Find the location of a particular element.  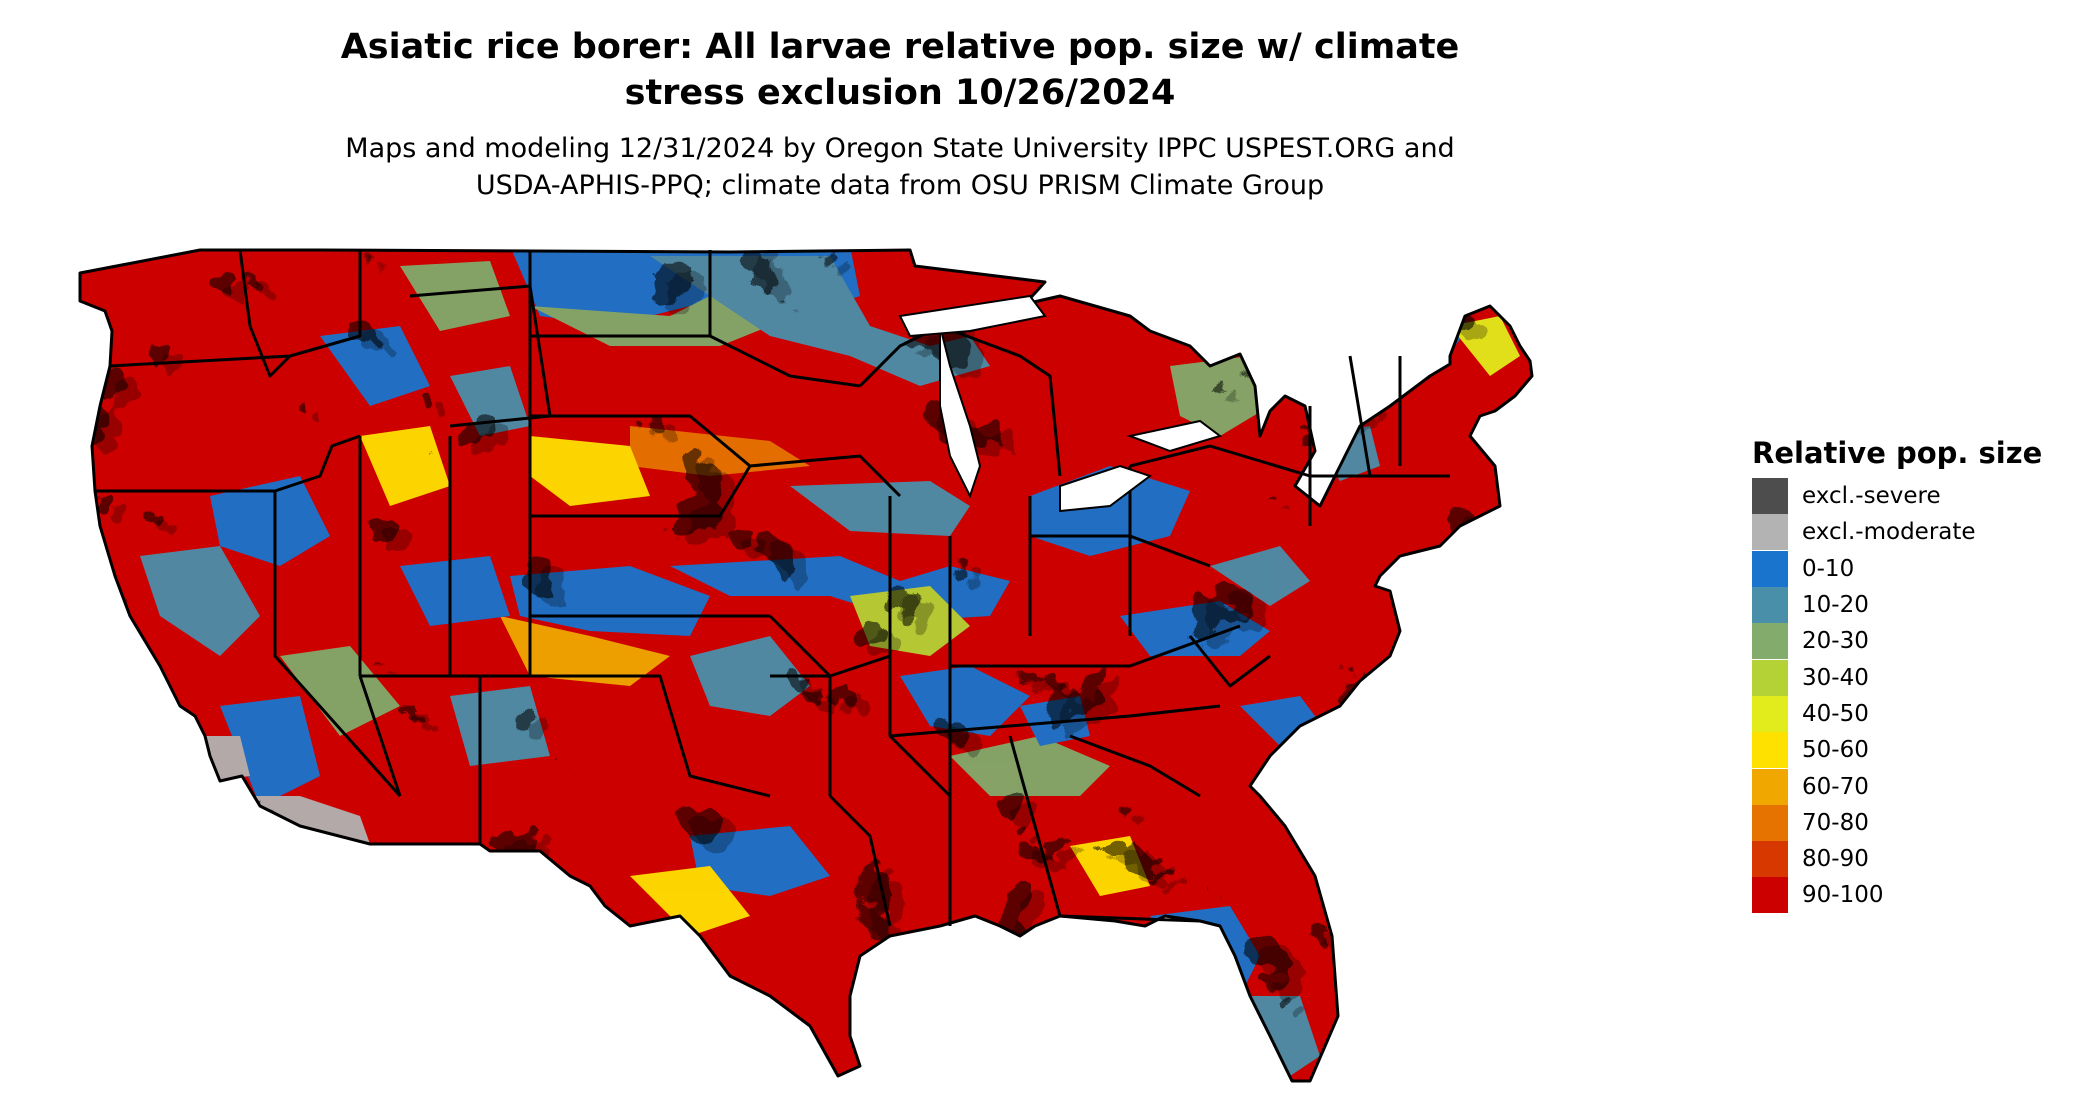

legend-item: 60-70 is located at coordinates (1922, 786).